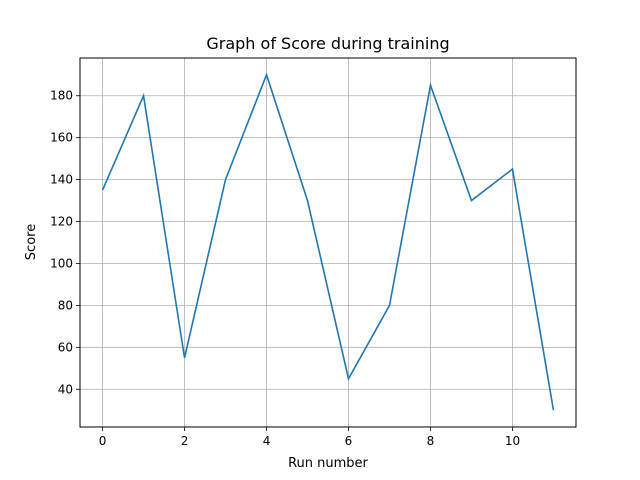 The width and height of the screenshot is (640, 480). I want to click on x-tick-label: 10, so click(512, 441).